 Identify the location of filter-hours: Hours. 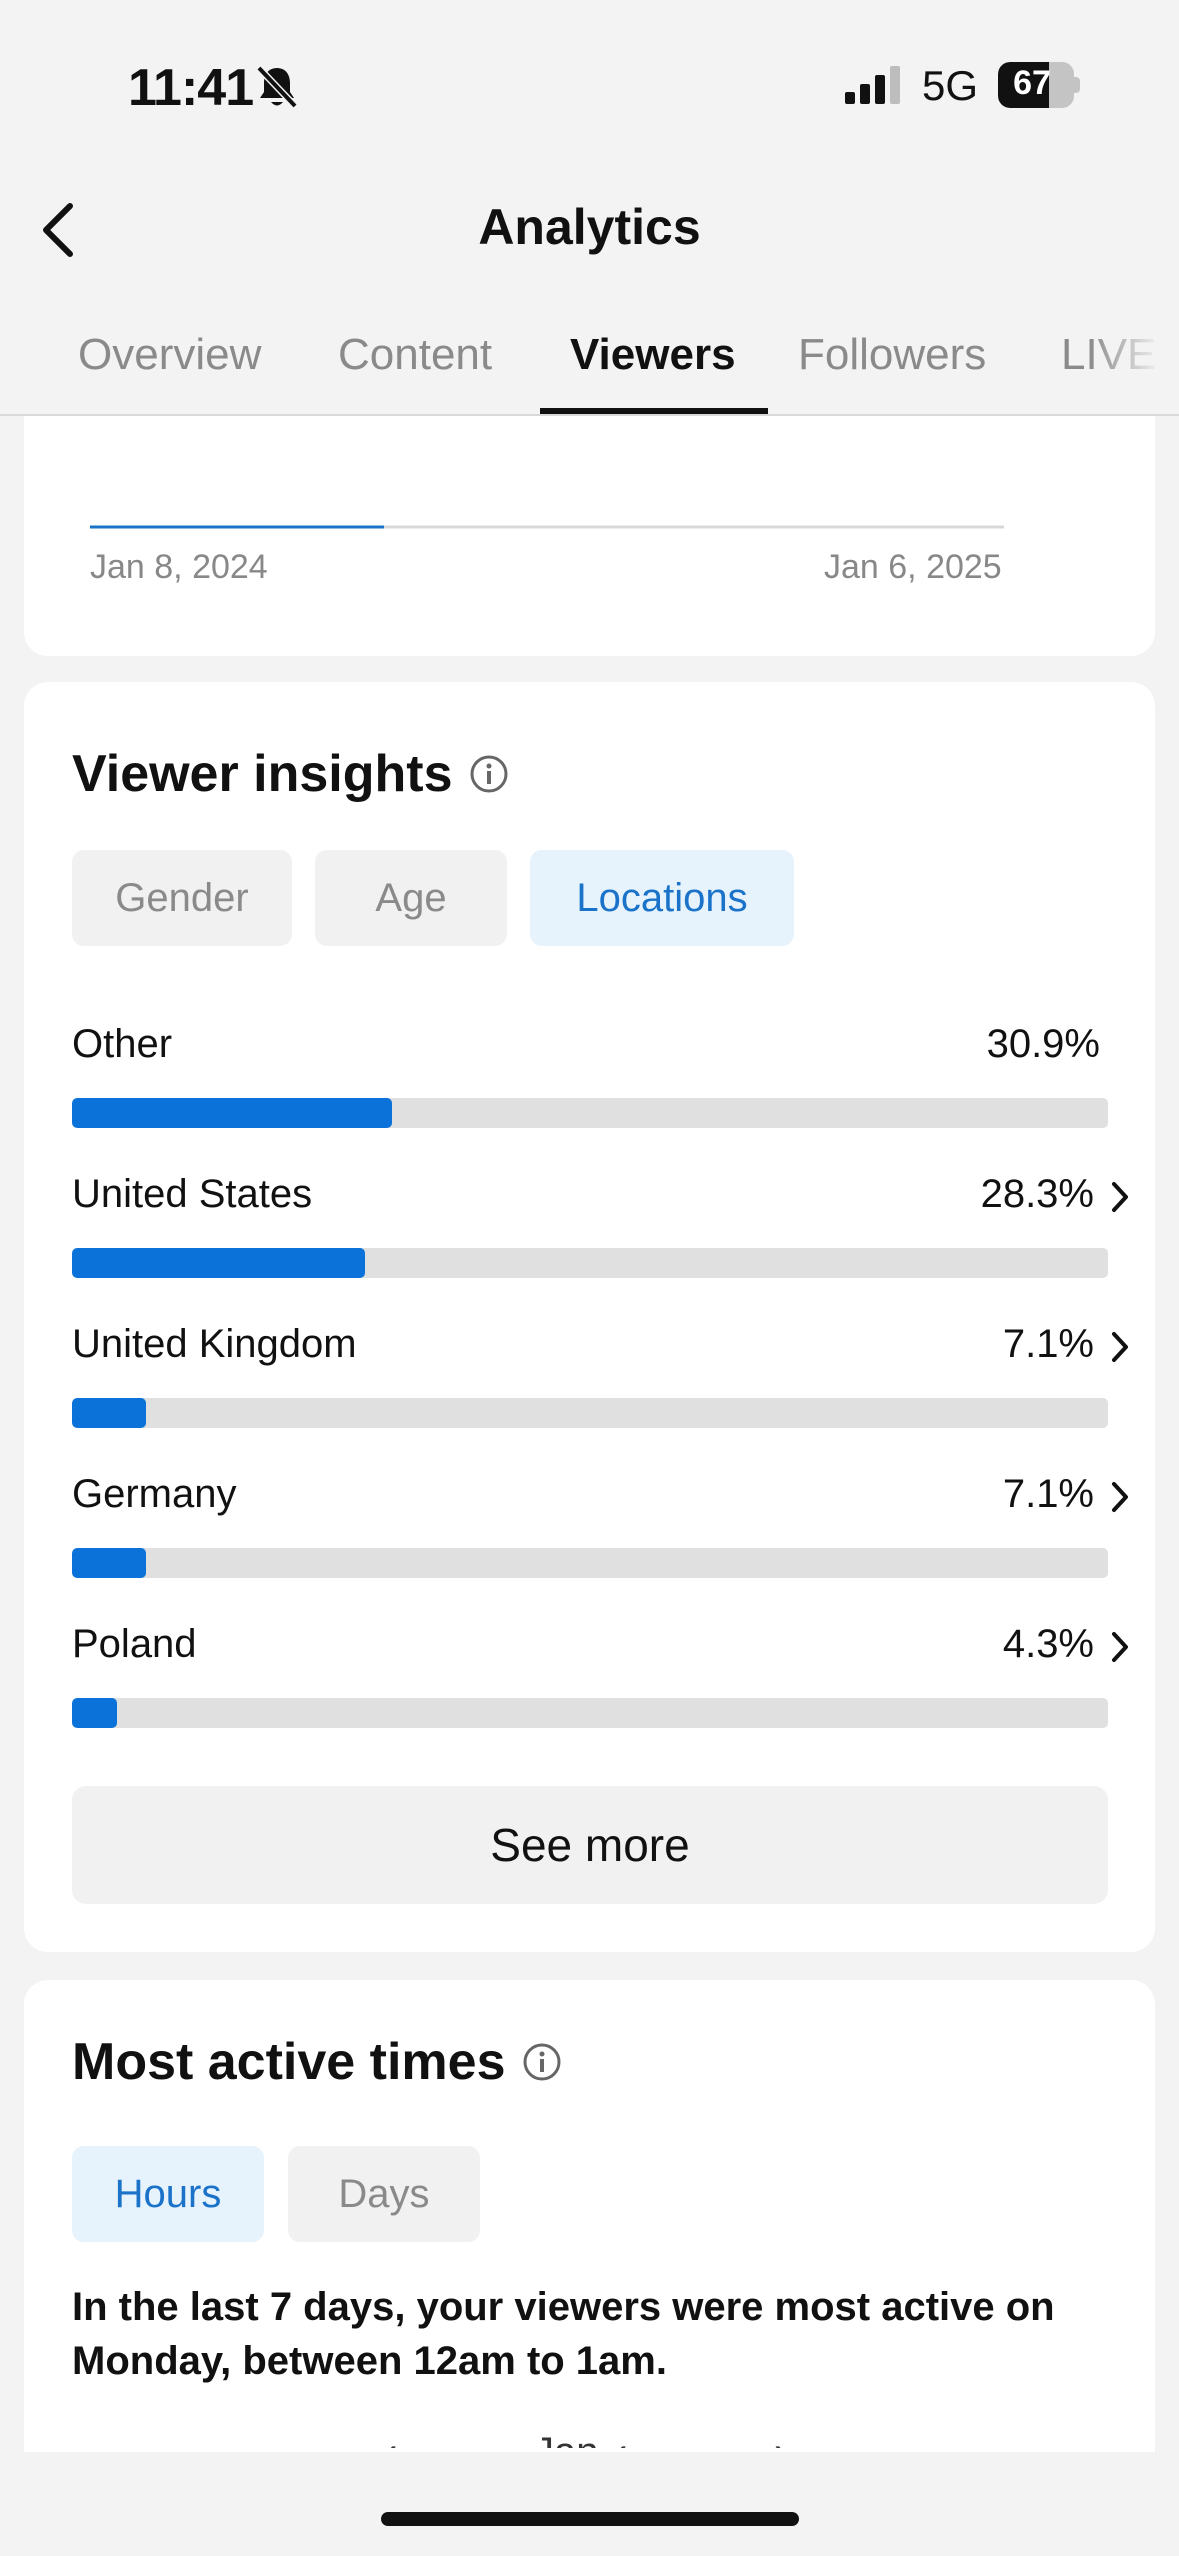
(168, 2194).